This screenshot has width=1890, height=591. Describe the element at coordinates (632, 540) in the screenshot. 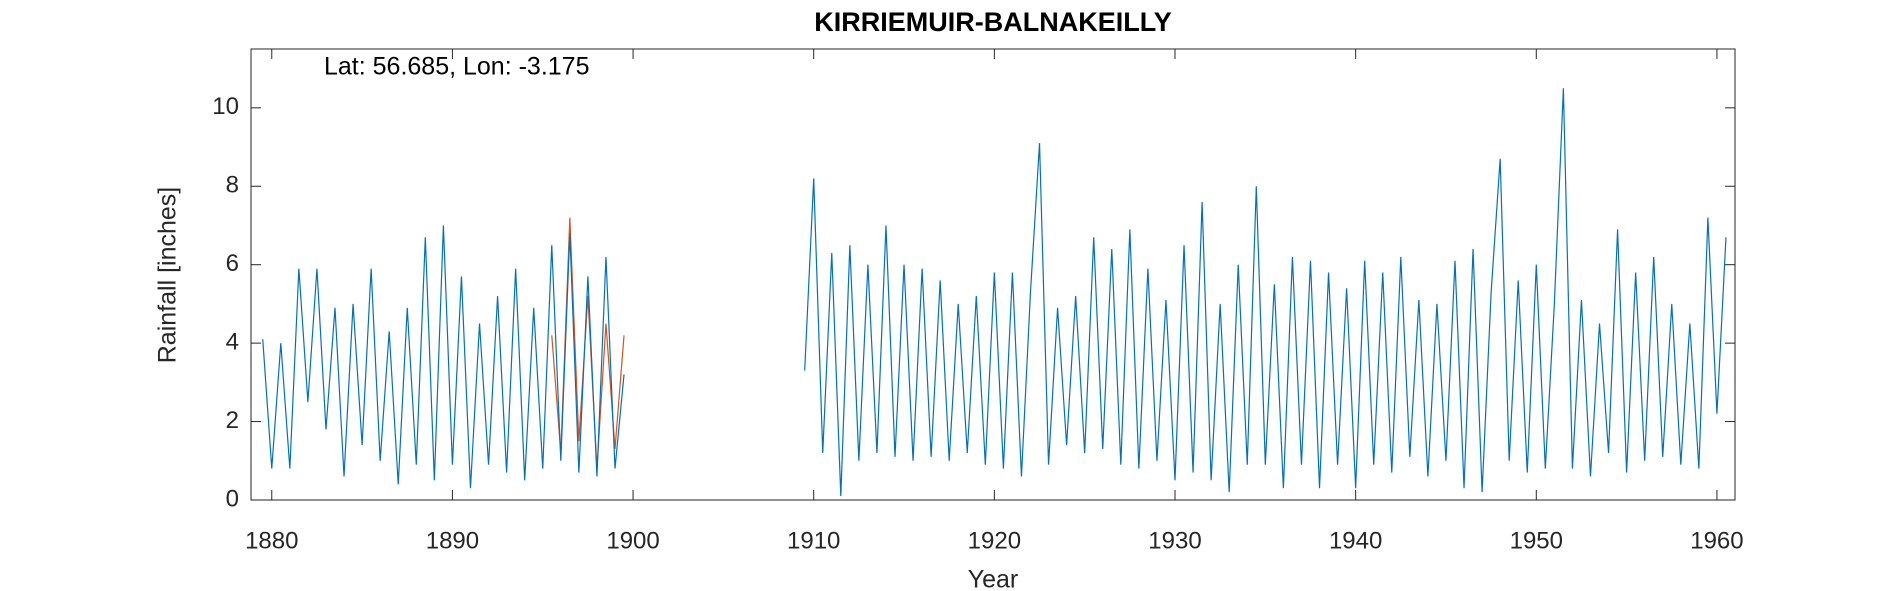

I see `x-tick-label: 1900` at that location.